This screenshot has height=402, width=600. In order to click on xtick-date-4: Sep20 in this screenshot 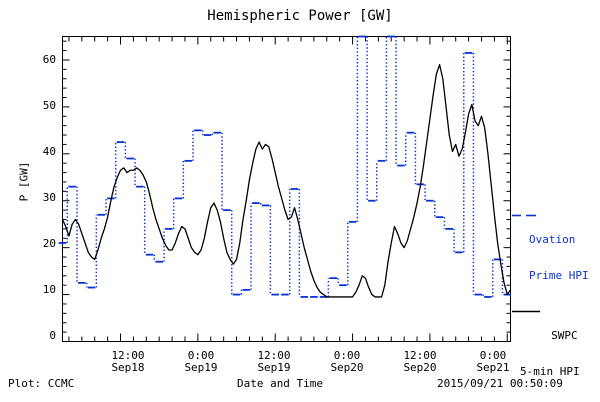, I will do `click(420, 367)`.